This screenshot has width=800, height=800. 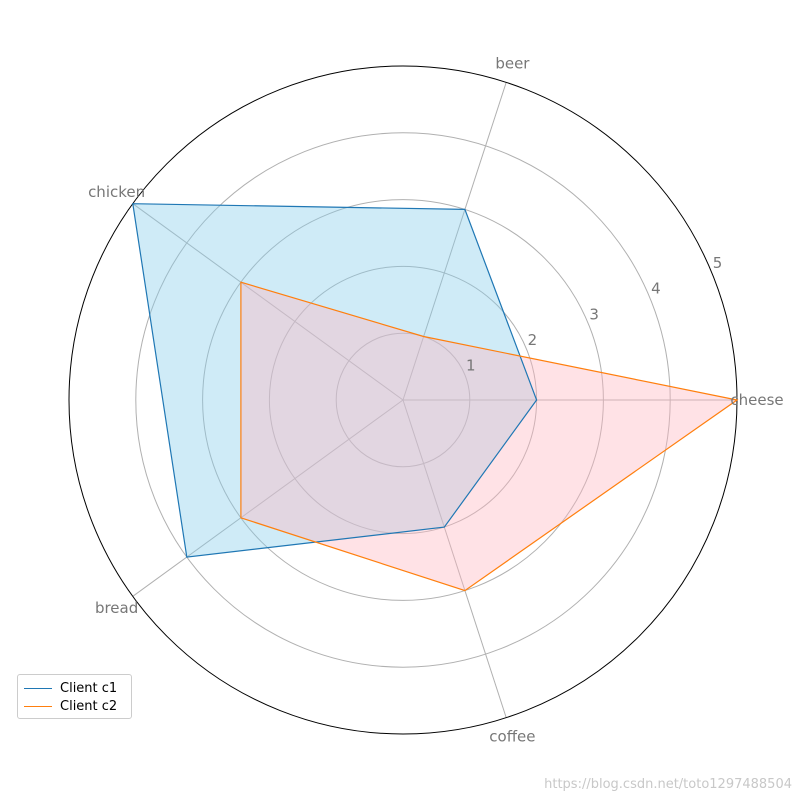 I want to click on category-label-beer: beer, so click(x=512, y=63).